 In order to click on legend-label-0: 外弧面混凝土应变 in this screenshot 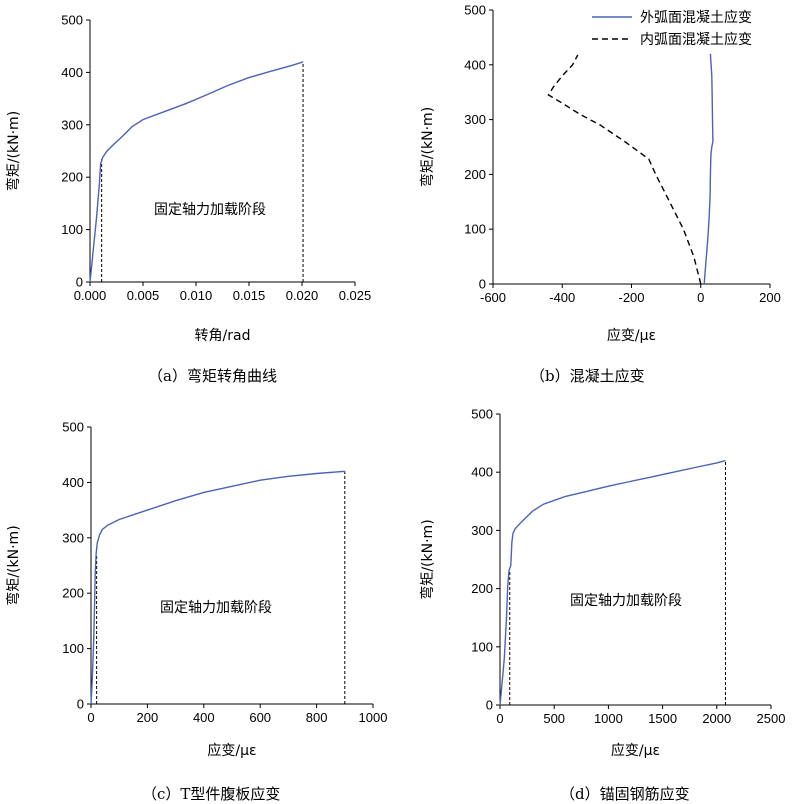, I will do `click(696, 17)`.